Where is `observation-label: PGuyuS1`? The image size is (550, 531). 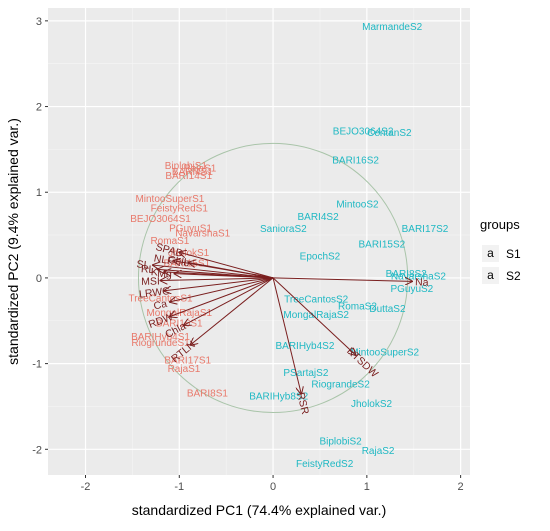
observation-label: PGuyuS1 is located at coordinates (190, 228).